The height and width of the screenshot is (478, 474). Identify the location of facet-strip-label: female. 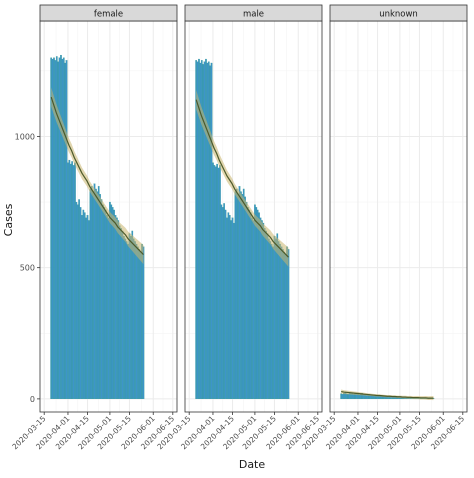
(108, 15).